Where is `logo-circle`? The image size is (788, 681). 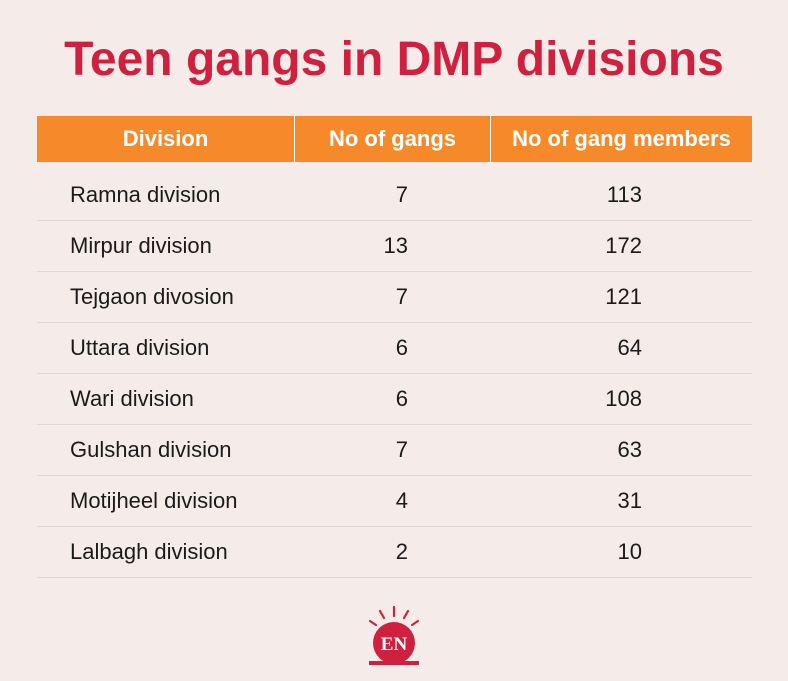
logo-circle is located at coordinates (394, 643).